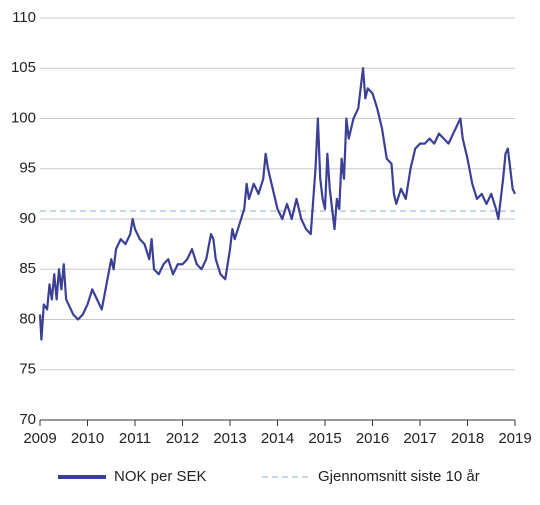 Image resolution: width=540 pixels, height=505 pixels. Describe the element at coordinates (87, 438) in the screenshot. I see `x-tick-label: 2010` at that location.